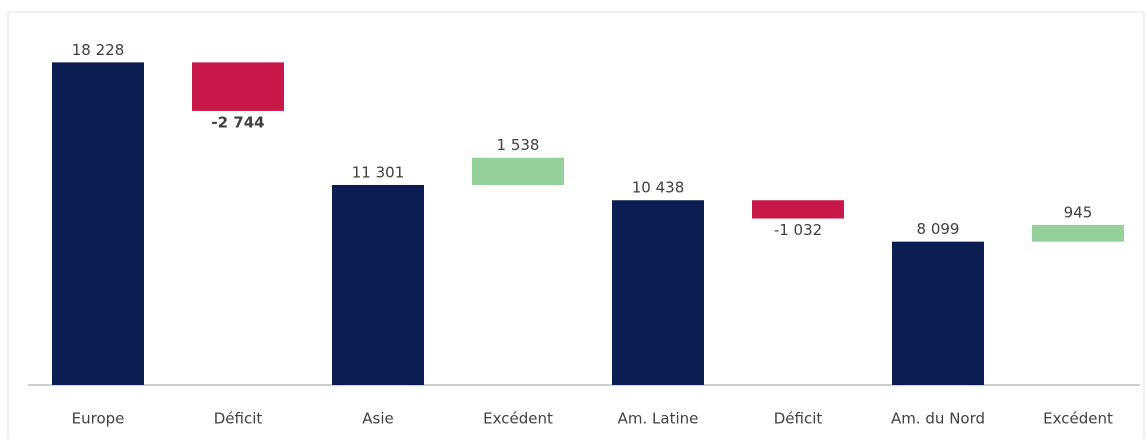 The width and height of the screenshot is (1147, 443). Describe the element at coordinates (98, 50) in the screenshot. I see `value-label: 18 228` at that location.